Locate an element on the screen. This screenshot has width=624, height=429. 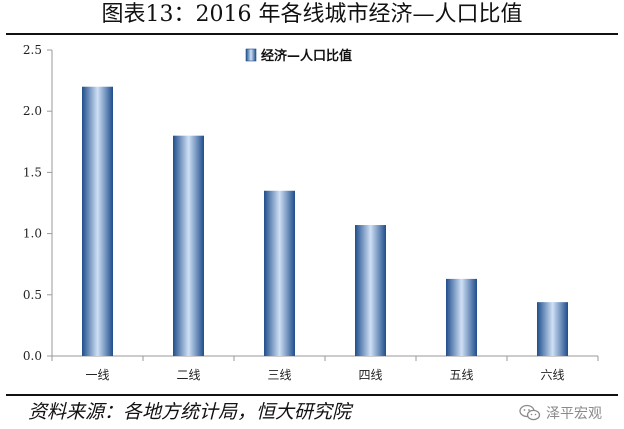
legend-swatch is located at coordinates (251, 55).